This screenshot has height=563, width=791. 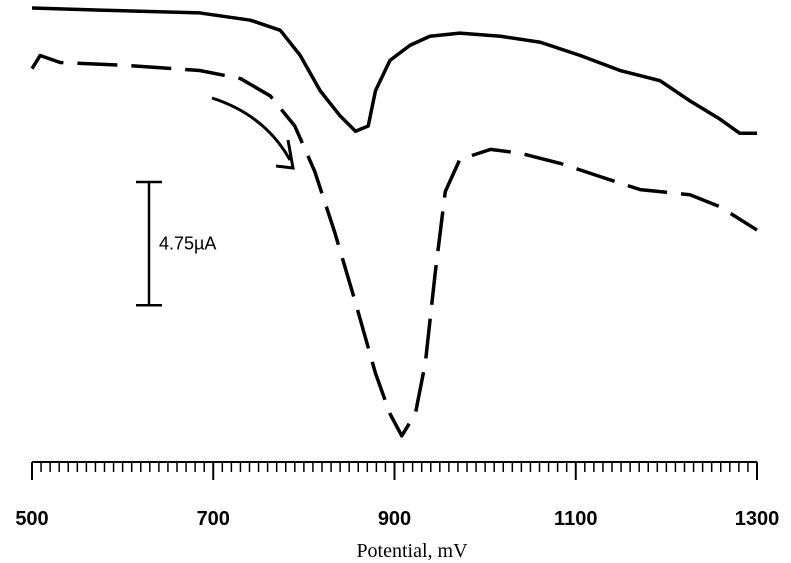 I want to click on x-tick-label: 1100, so click(x=575, y=519).